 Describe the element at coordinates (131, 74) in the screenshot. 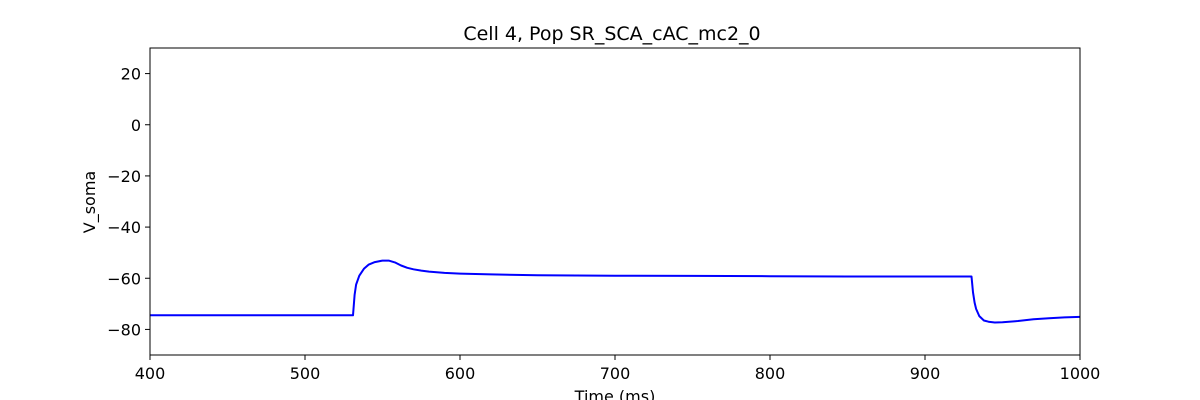

I see `y-tick-label: 20` at that location.